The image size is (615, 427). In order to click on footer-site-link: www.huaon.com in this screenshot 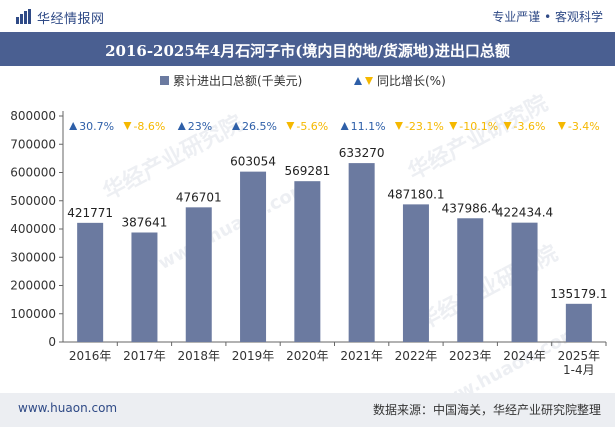, I will do `click(68, 408)`.